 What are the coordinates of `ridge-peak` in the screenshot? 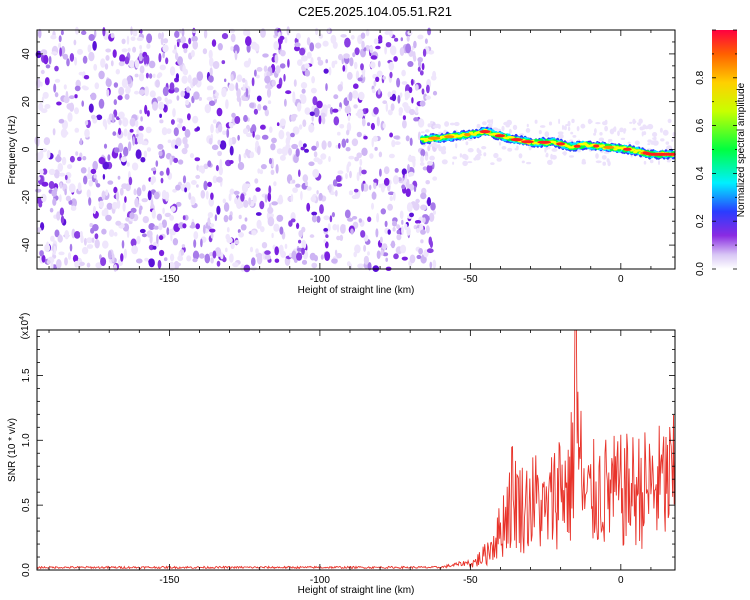 It's located at (544, 142).